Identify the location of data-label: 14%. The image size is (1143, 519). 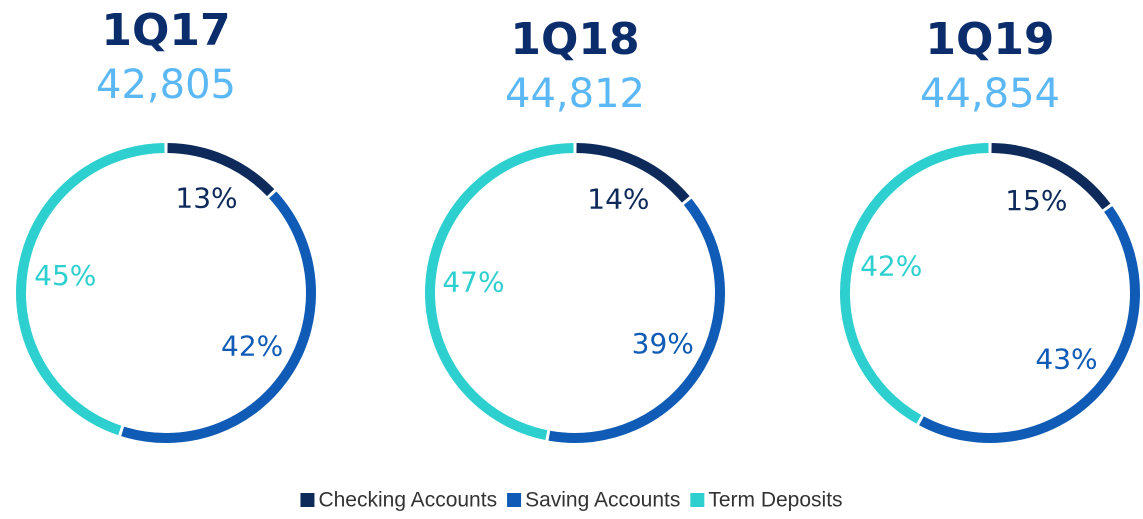
(618, 199).